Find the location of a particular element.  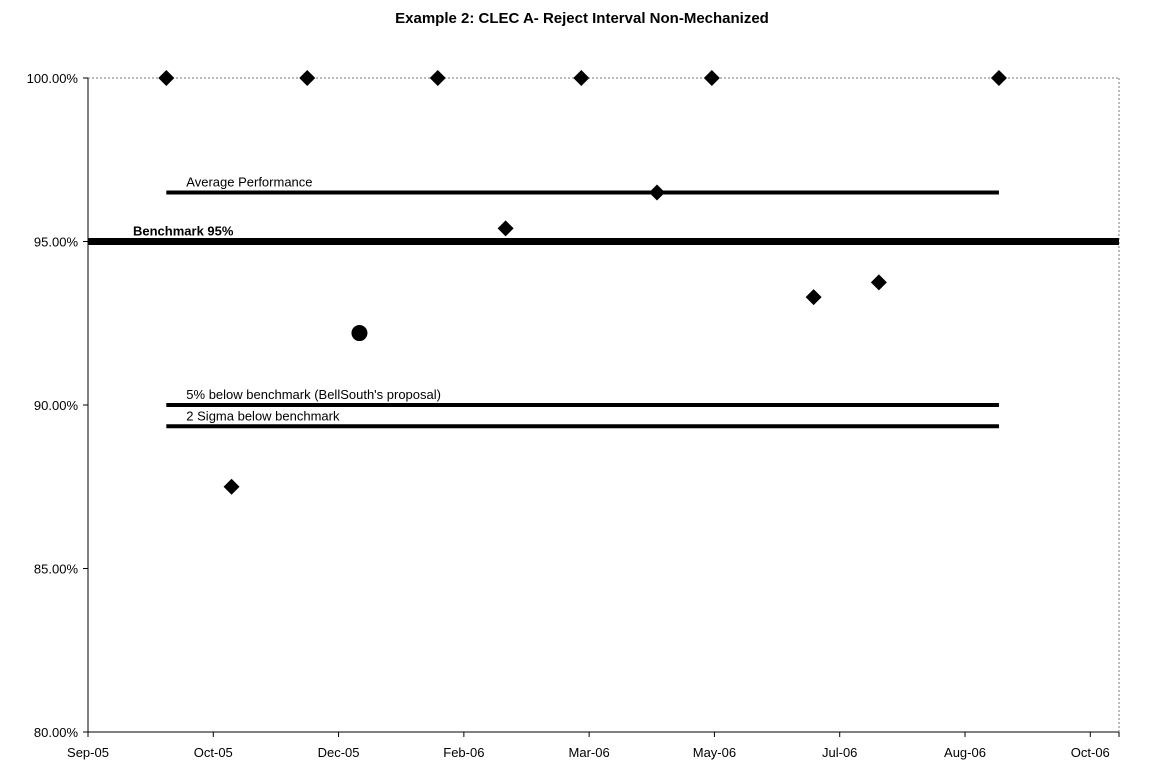

reference-line-label: Average Performance is located at coordinates (249, 181).